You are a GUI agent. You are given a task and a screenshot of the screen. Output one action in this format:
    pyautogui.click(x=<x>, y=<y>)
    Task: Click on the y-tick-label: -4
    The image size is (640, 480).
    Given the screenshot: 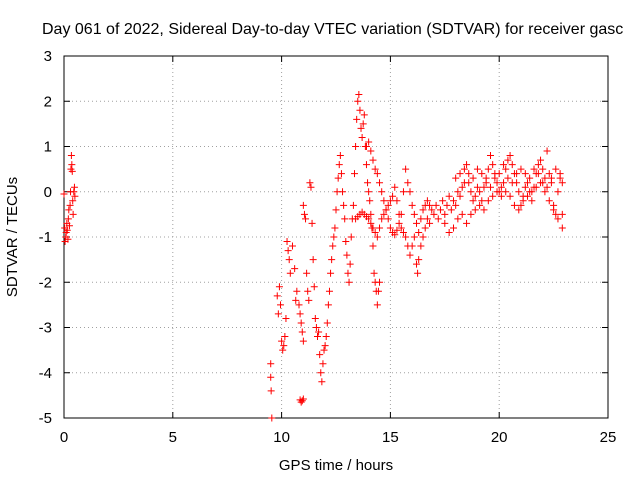 What is the action you would take?
    pyautogui.click(x=45, y=373)
    